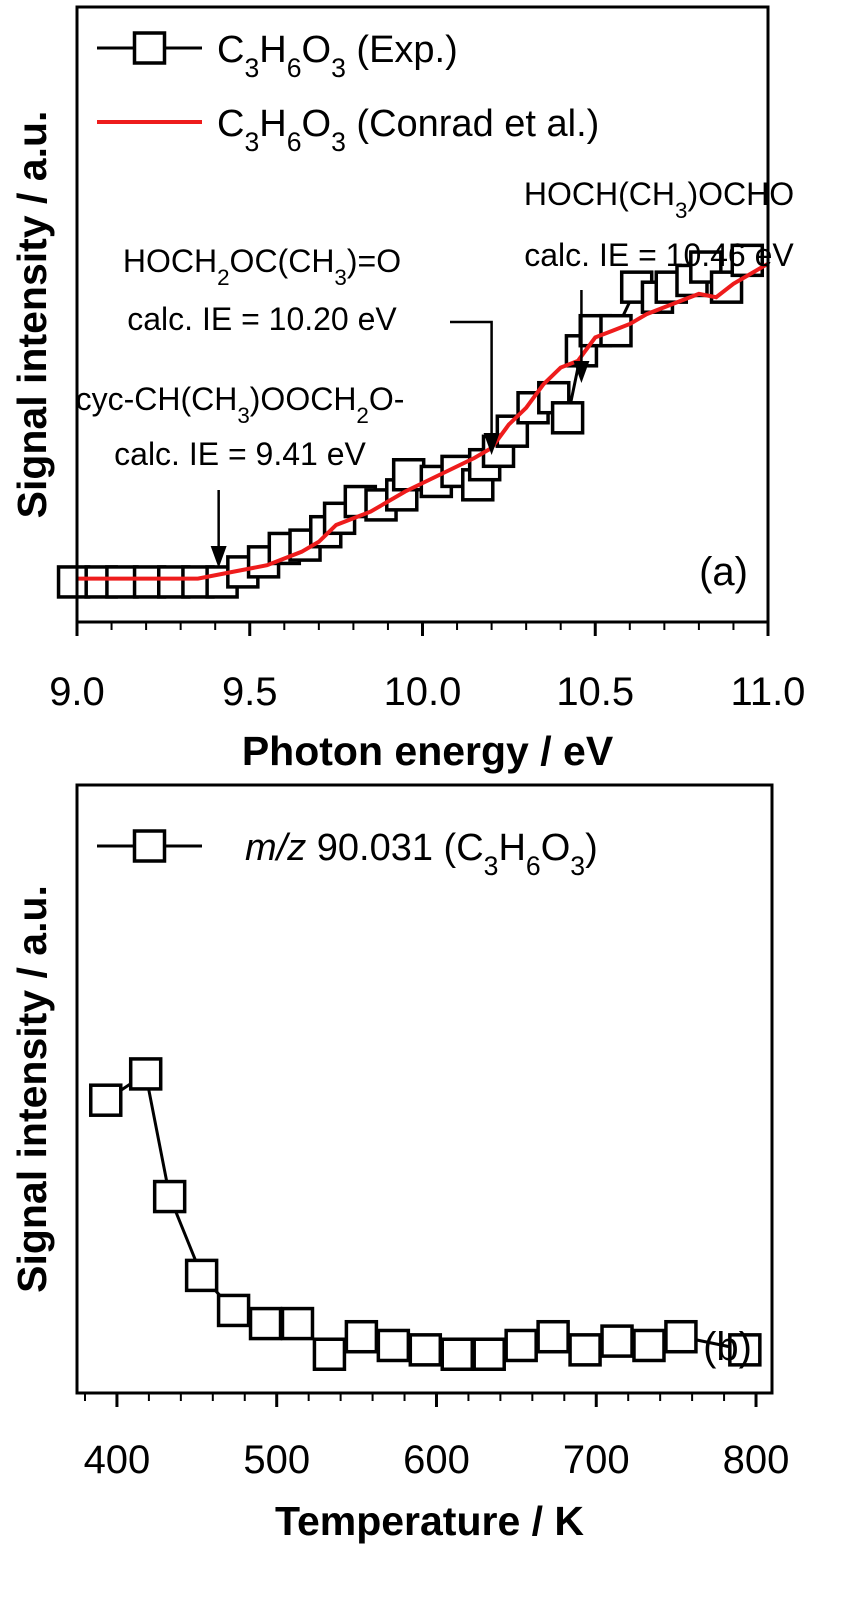  Describe the element at coordinates (337, 56) in the screenshot. I see `legend-label: C3H6O3 (Exp.)` at that location.